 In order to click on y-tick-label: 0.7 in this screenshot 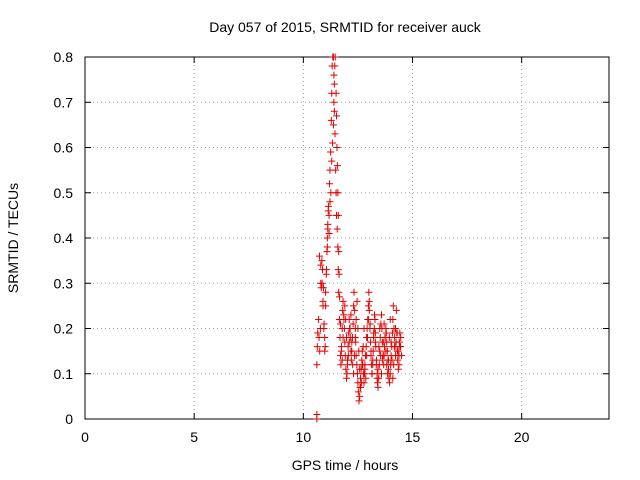, I will do `click(64, 102)`.